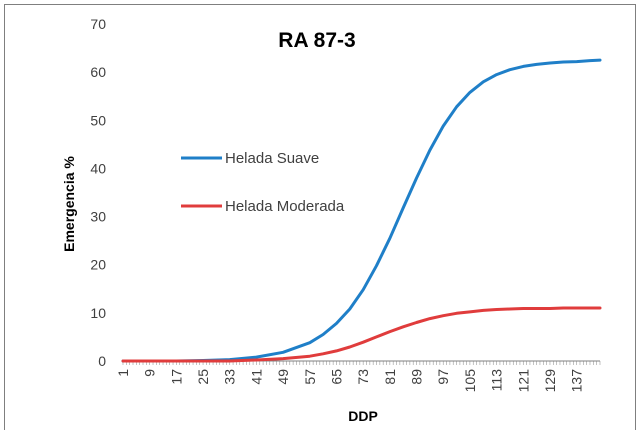  I want to click on x-tick-label: 121, so click(523, 381).